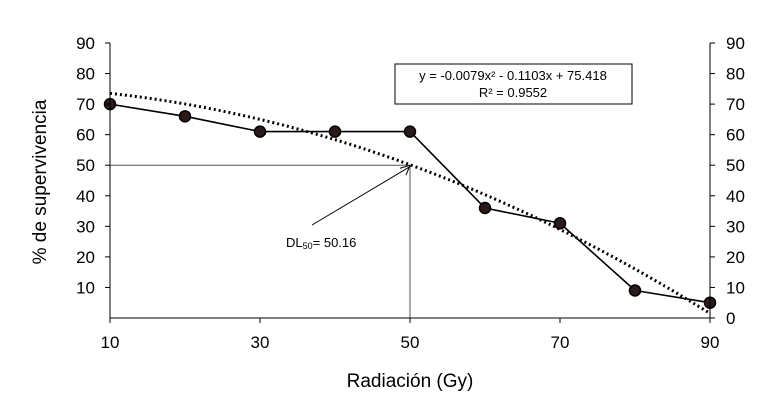 This screenshot has width=780, height=411. I want to click on y-tick-label-left: 30, so click(85, 226).